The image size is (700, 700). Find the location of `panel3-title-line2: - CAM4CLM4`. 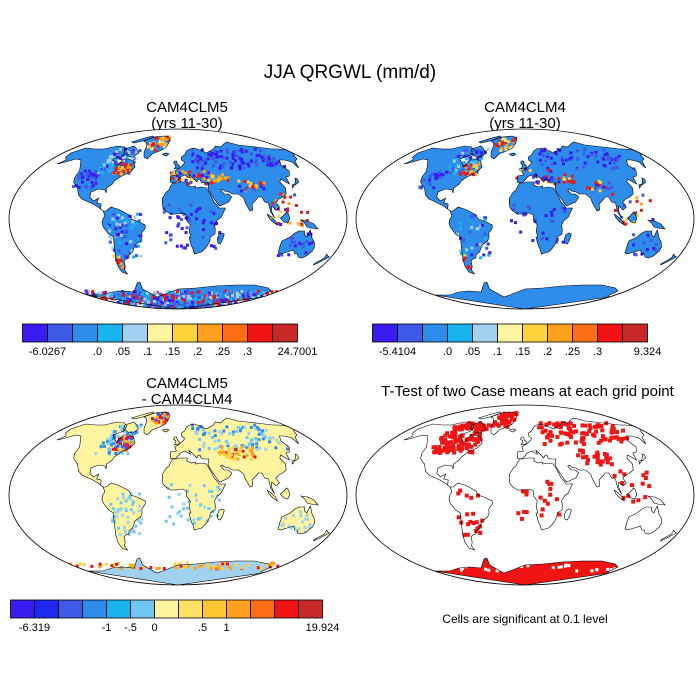

panel3-title-line2: - CAM4CLM4 is located at coordinates (187, 399).